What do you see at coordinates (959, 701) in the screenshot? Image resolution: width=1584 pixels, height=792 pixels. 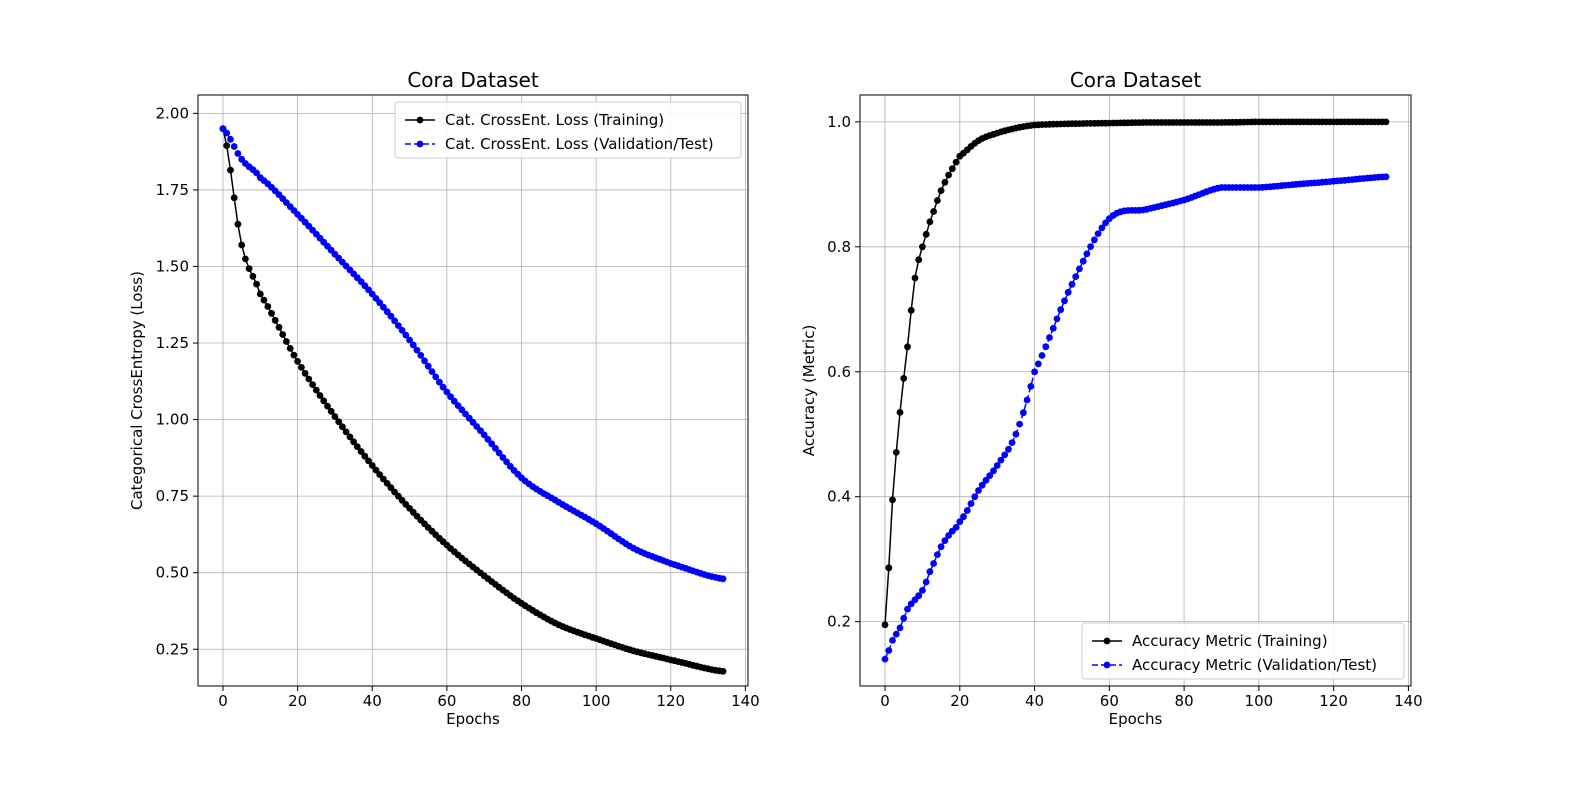 I see `x-tick-label: 20` at bounding box center [959, 701].